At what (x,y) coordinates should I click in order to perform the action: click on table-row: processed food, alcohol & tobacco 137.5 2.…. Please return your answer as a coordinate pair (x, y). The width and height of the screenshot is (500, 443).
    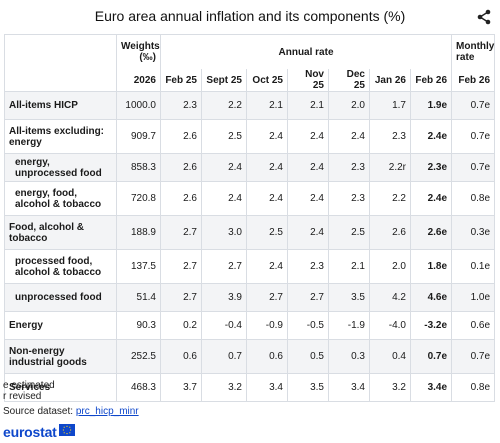
    Looking at the image, I should click on (250, 266).